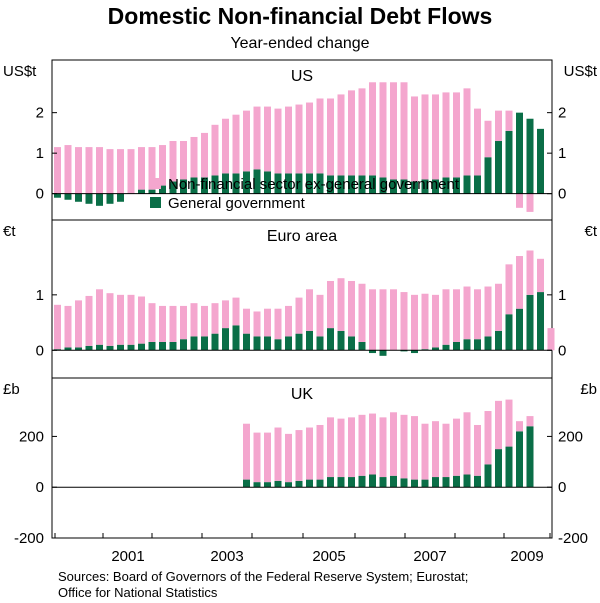  Describe the element at coordinates (304, 303) in the screenshot. I see `panel-bars` at that location.